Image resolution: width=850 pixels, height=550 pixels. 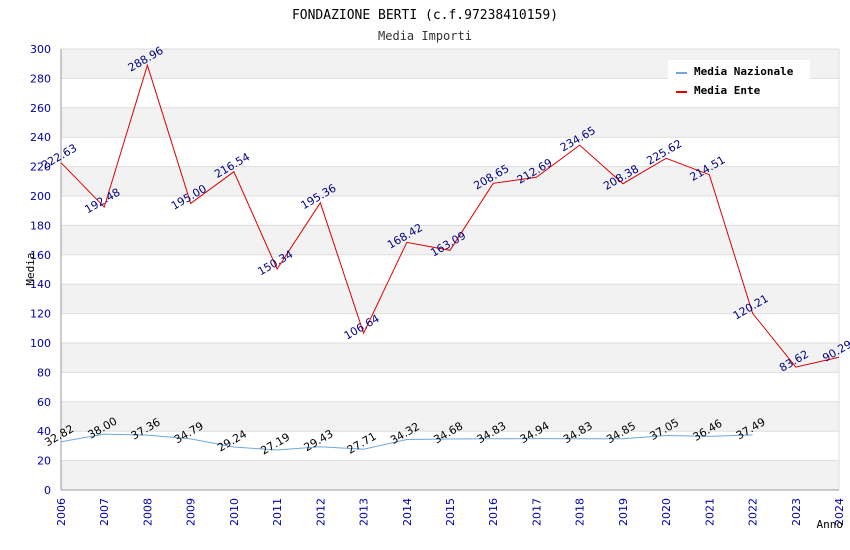 I want to click on x-tick-label: 2010, so click(x=234, y=512).